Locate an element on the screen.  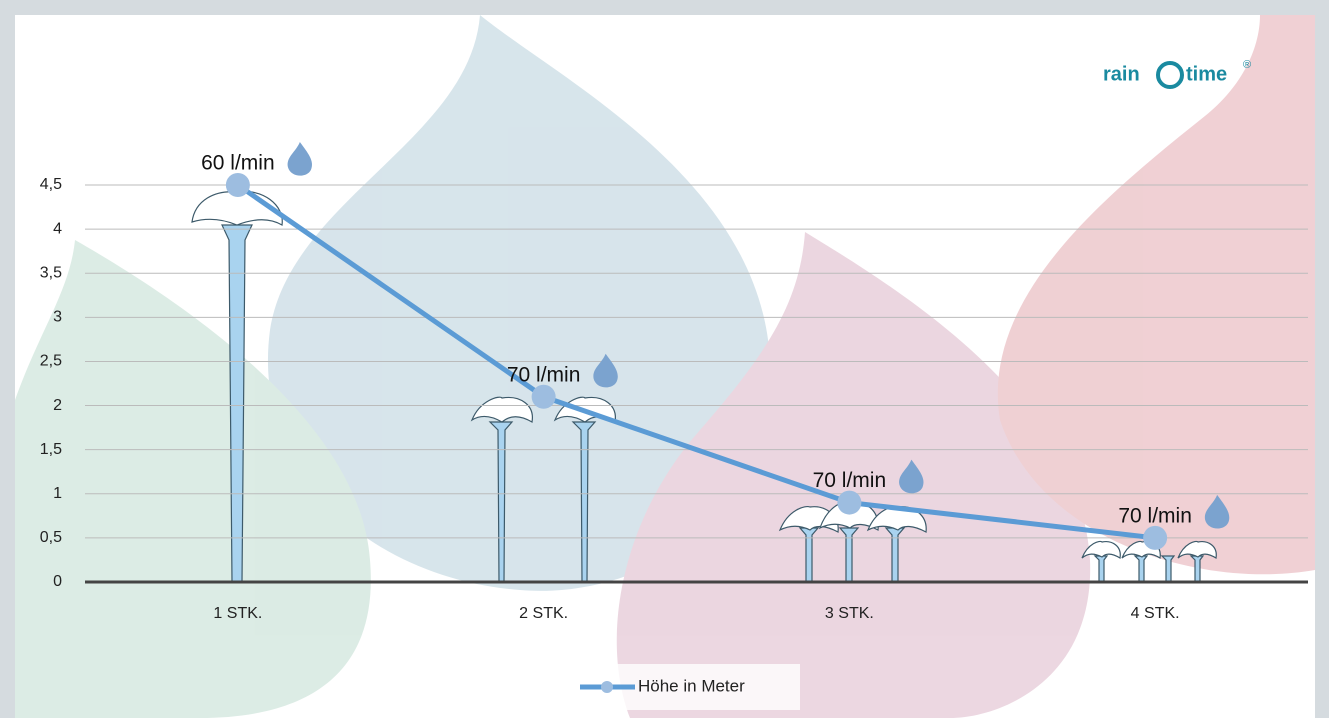
legend-label: Höhe in Meter is located at coordinates (691, 685).